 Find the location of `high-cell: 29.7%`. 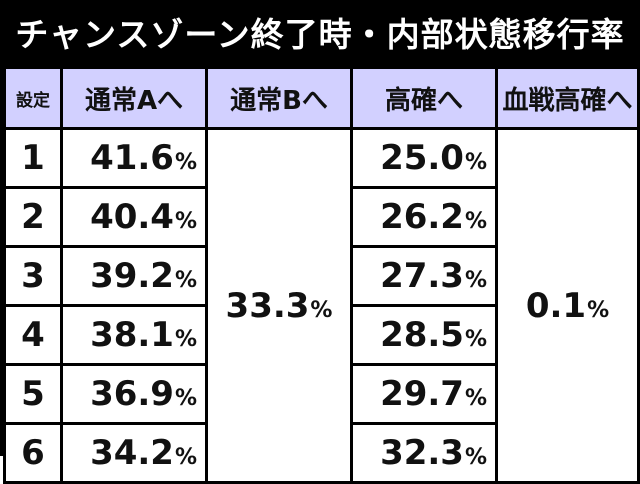

high-cell: 29.7% is located at coordinates (424, 394).